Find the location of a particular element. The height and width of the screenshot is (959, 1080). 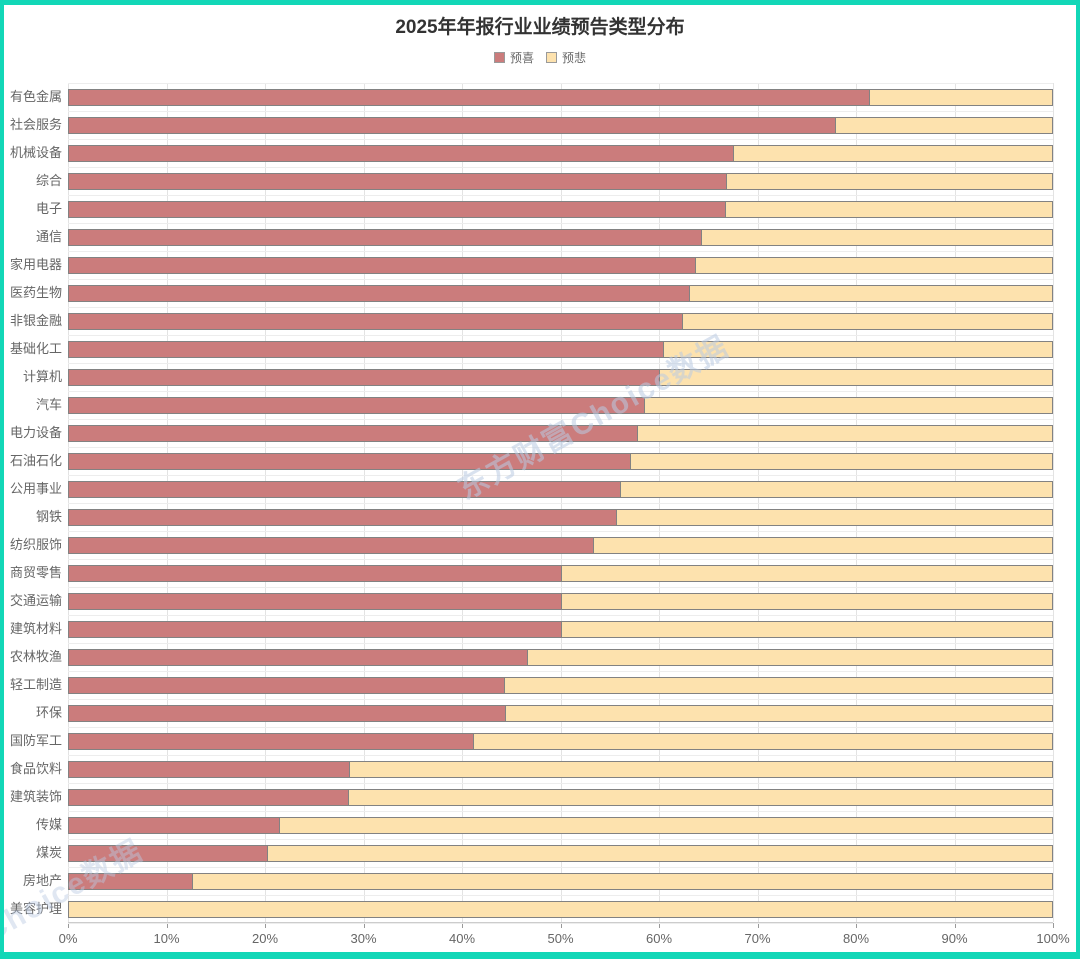

legend-label-yuxi: 预喜 is located at coordinates (521, 58).